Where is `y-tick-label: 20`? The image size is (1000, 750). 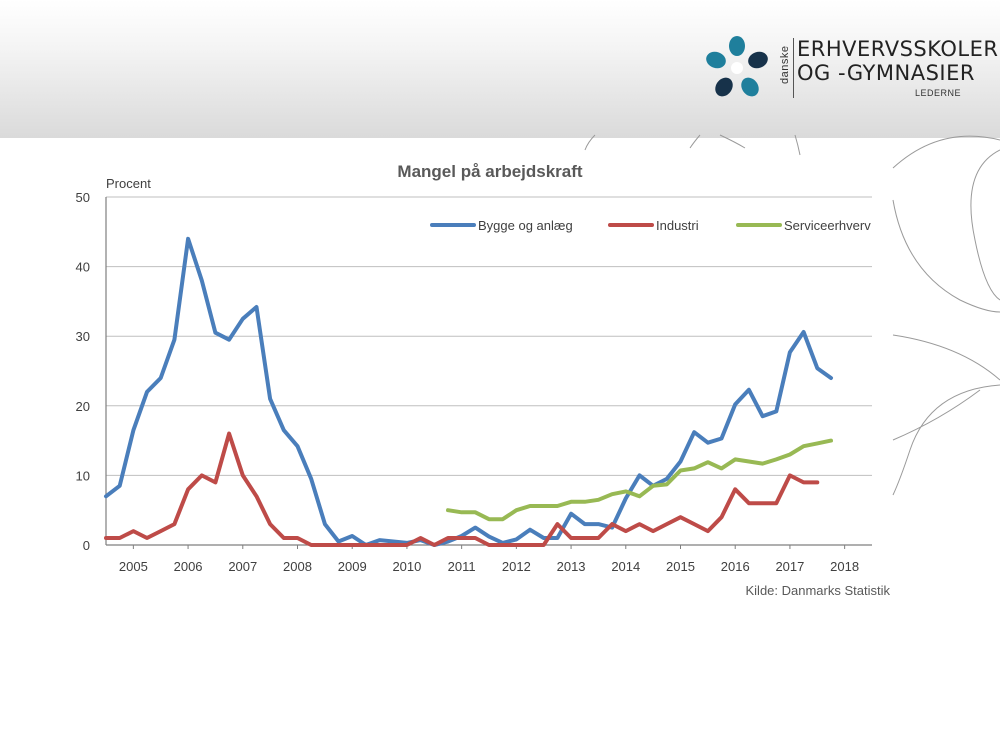 y-tick-label: 20 is located at coordinates (83, 406).